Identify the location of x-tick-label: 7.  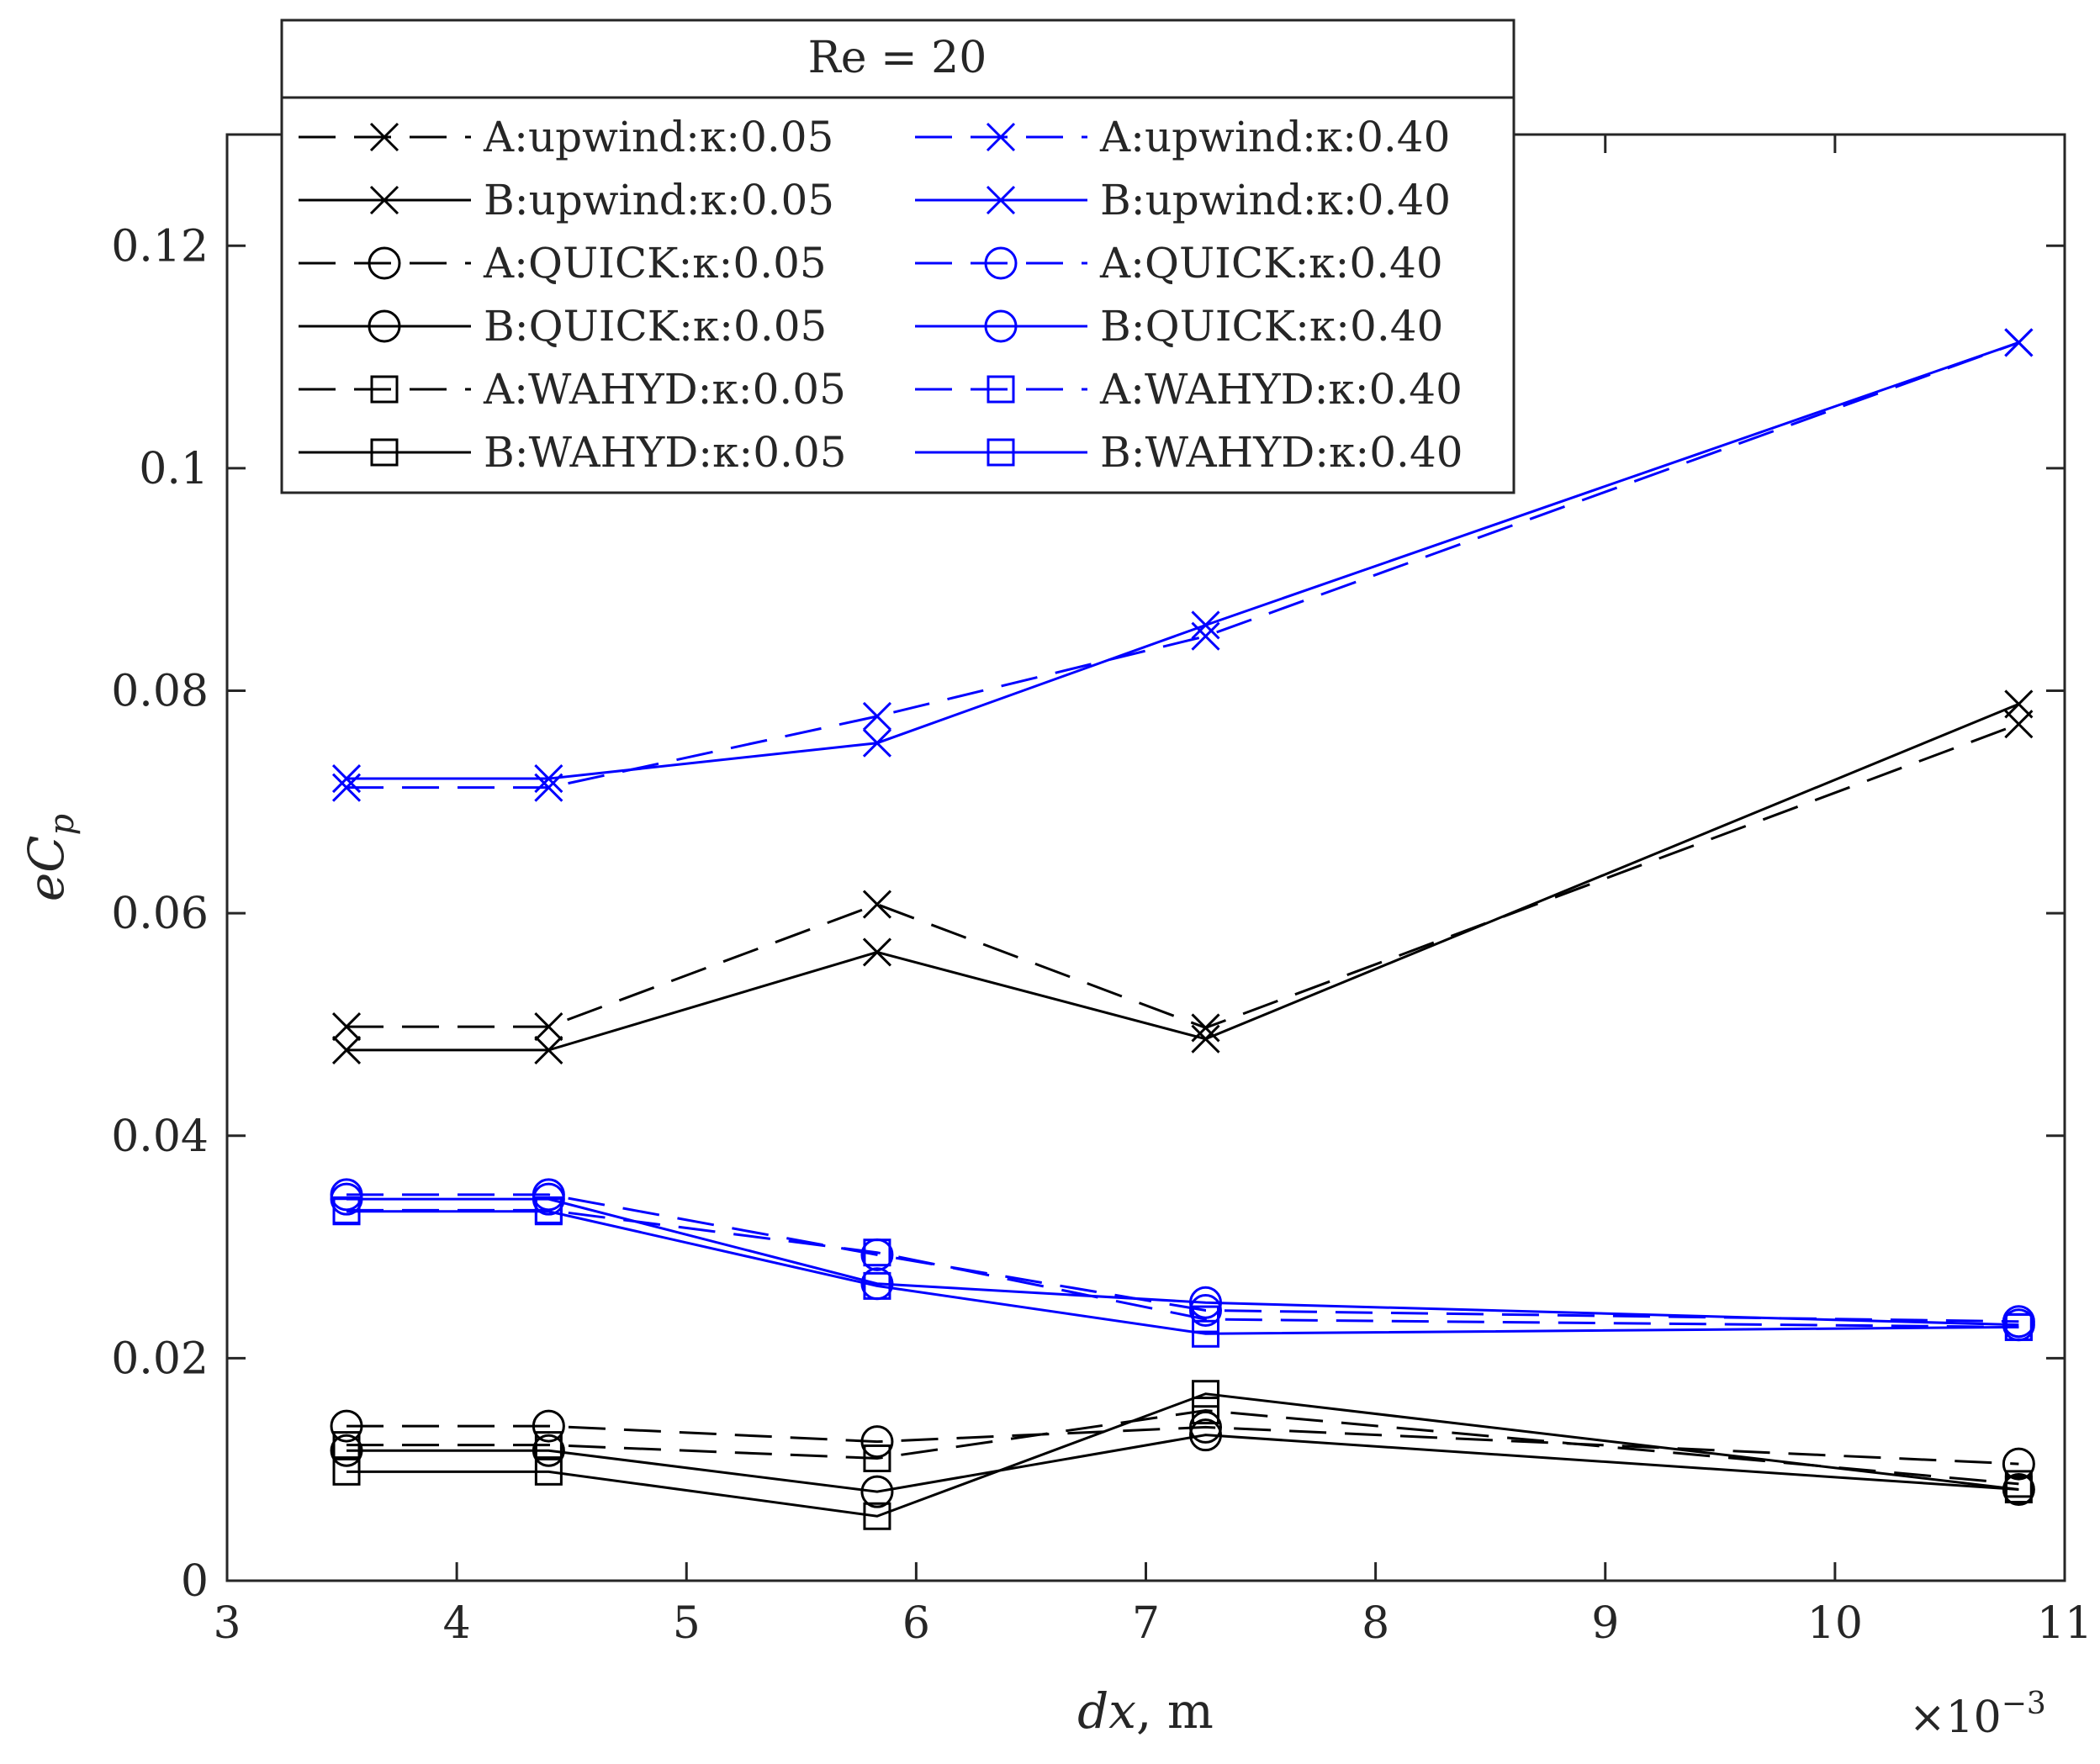
(1146, 1623).